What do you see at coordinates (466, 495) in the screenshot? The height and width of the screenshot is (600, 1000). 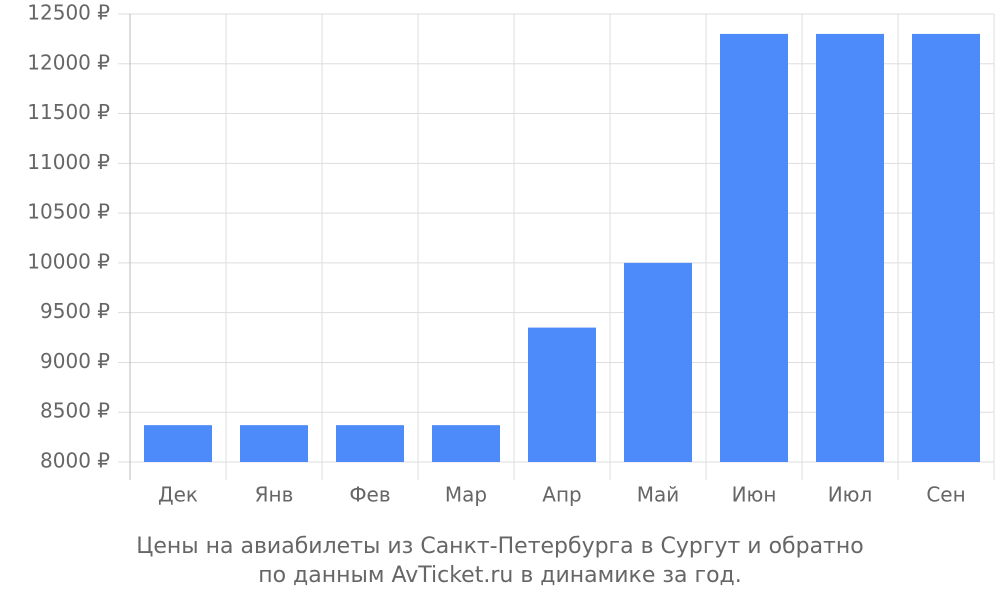 I see `x-tick-label: Мар` at bounding box center [466, 495].